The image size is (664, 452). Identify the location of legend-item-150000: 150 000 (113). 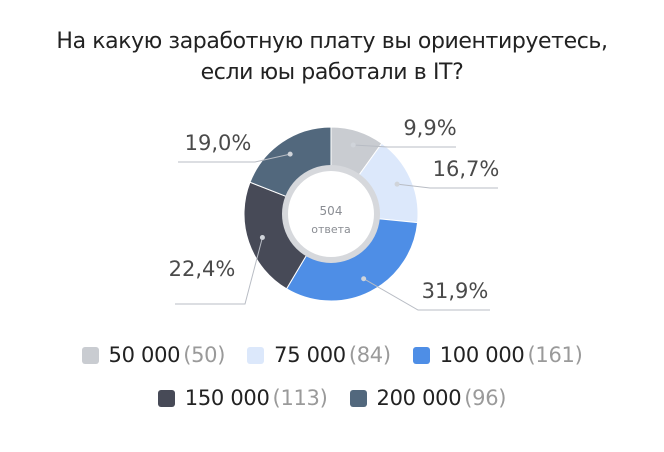
(242, 398).